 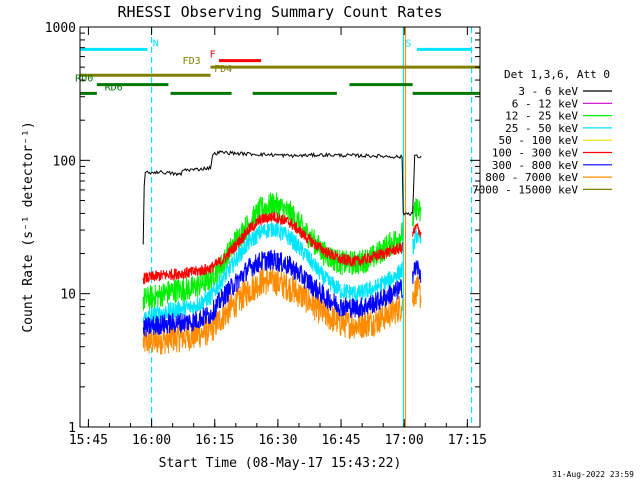 I want to click on bar-fd3-label: FD3, so click(x=192, y=61).